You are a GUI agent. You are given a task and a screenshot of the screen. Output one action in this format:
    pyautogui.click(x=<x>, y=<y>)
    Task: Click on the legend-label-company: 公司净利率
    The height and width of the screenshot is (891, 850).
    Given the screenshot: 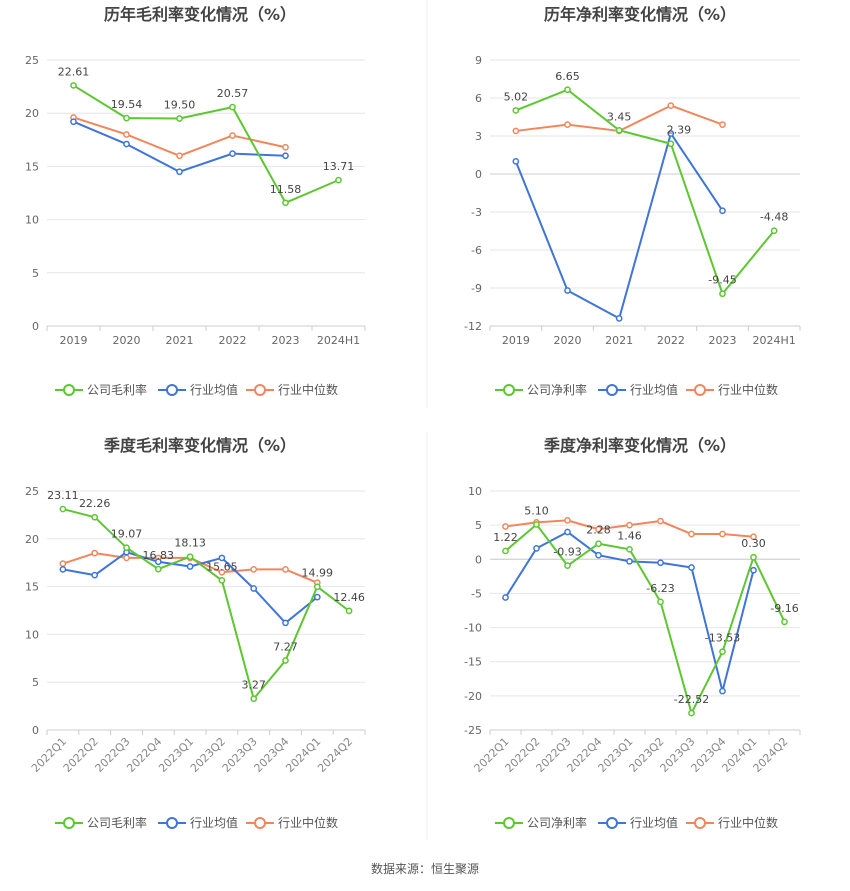 What is the action you would take?
    pyautogui.click(x=557, y=822)
    